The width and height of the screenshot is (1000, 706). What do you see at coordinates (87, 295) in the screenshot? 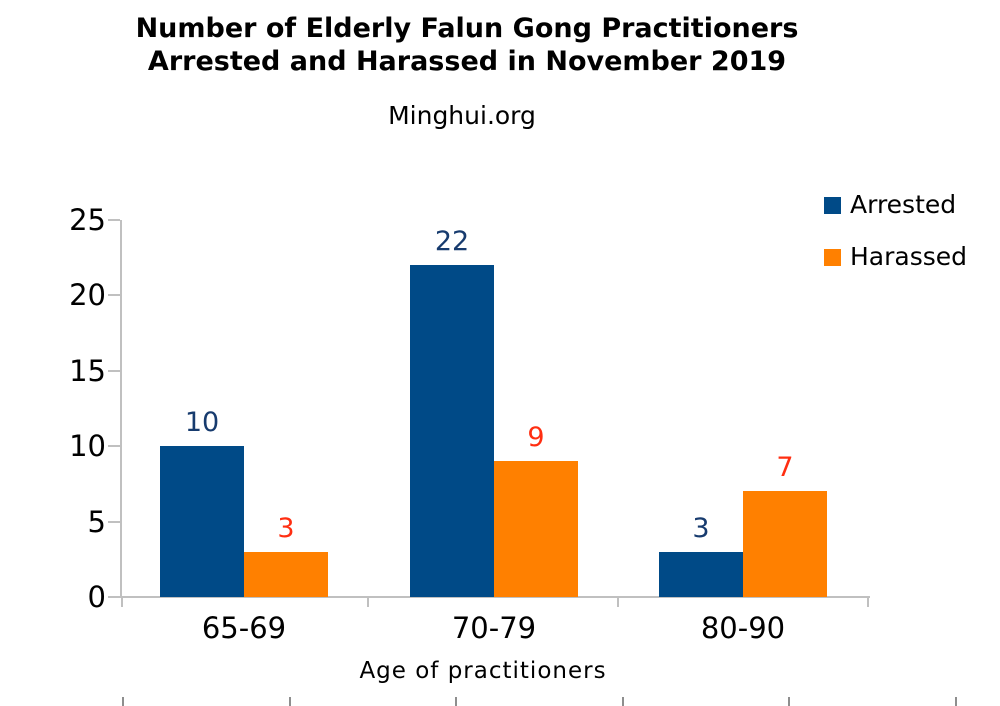
I see `y-tick-label: 20` at bounding box center [87, 295].